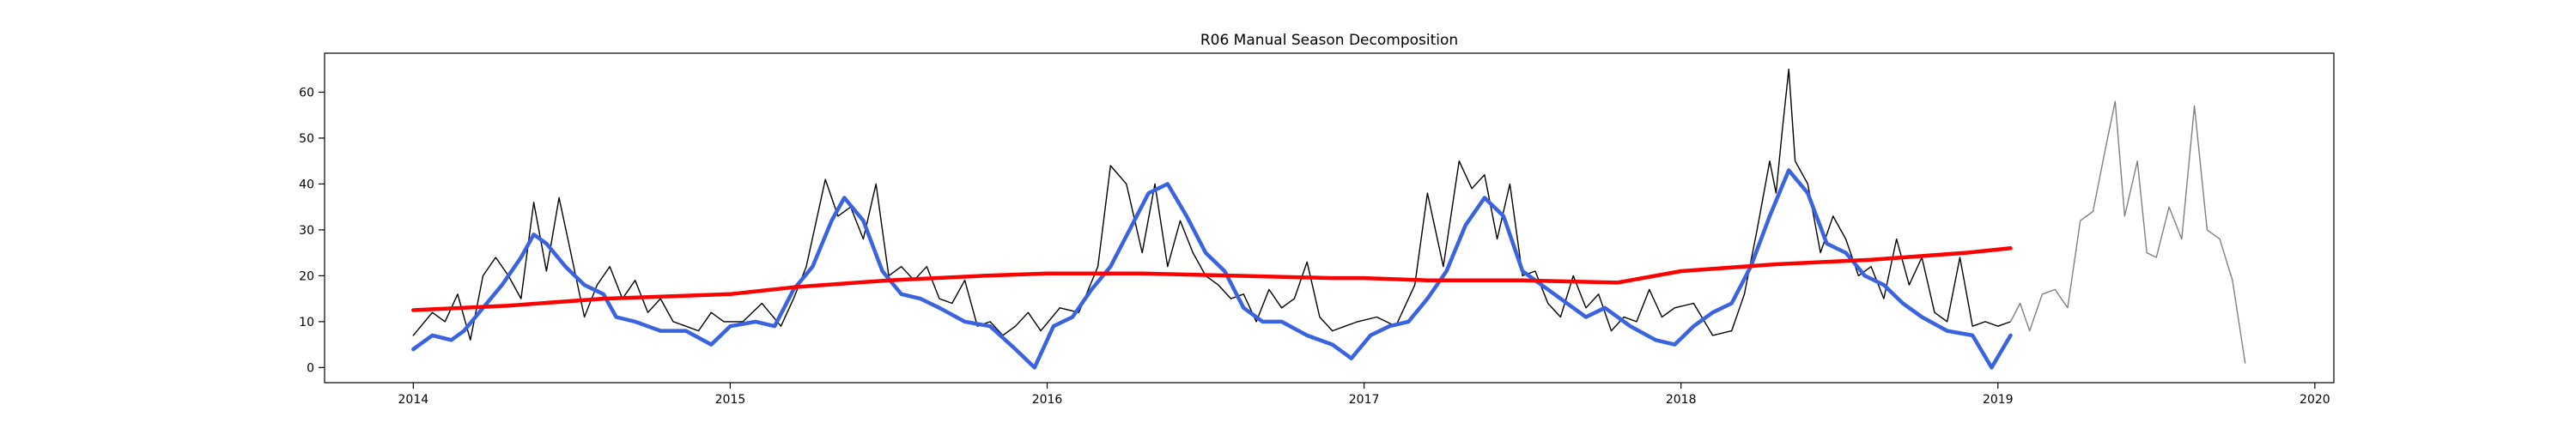  What do you see at coordinates (1998, 400) in the screenshot?
I see `x-tick-label-5: 2019` at bounding box center [1998, 400].